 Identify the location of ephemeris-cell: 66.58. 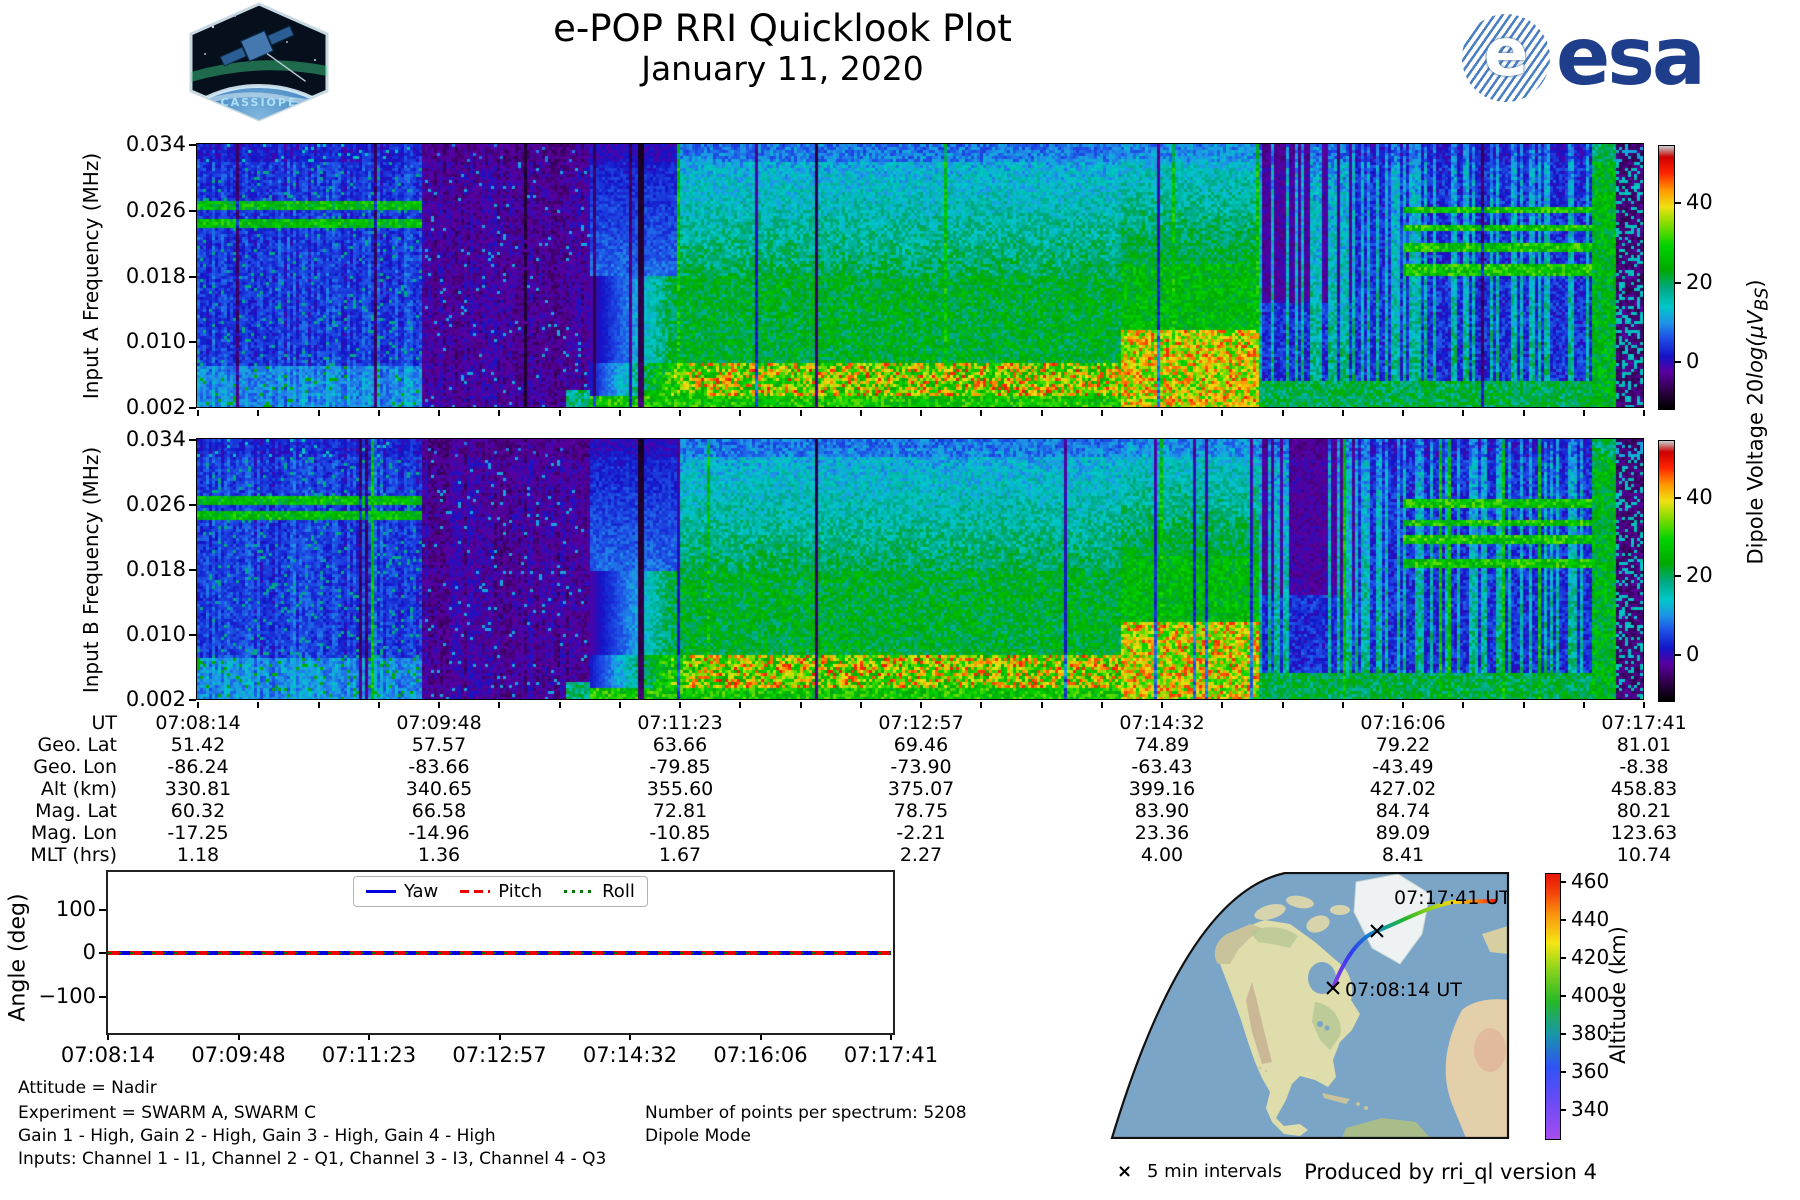
(439, 811).